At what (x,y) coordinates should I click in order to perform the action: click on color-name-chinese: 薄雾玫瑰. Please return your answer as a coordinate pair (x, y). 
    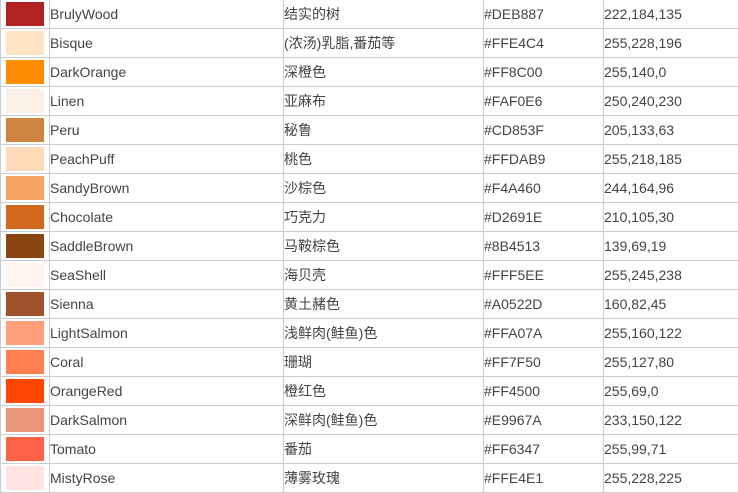
    Looking at the image, I should click on (383, 478).